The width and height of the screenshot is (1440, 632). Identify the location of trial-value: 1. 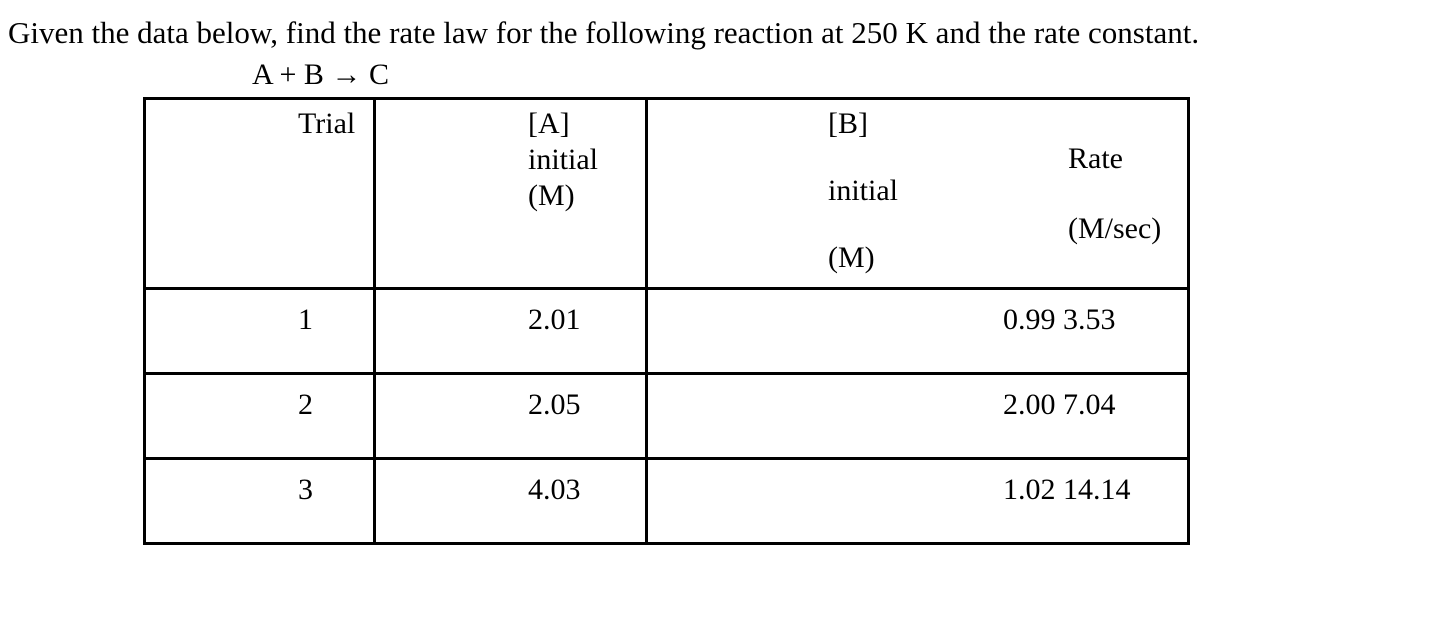
(305, 319).